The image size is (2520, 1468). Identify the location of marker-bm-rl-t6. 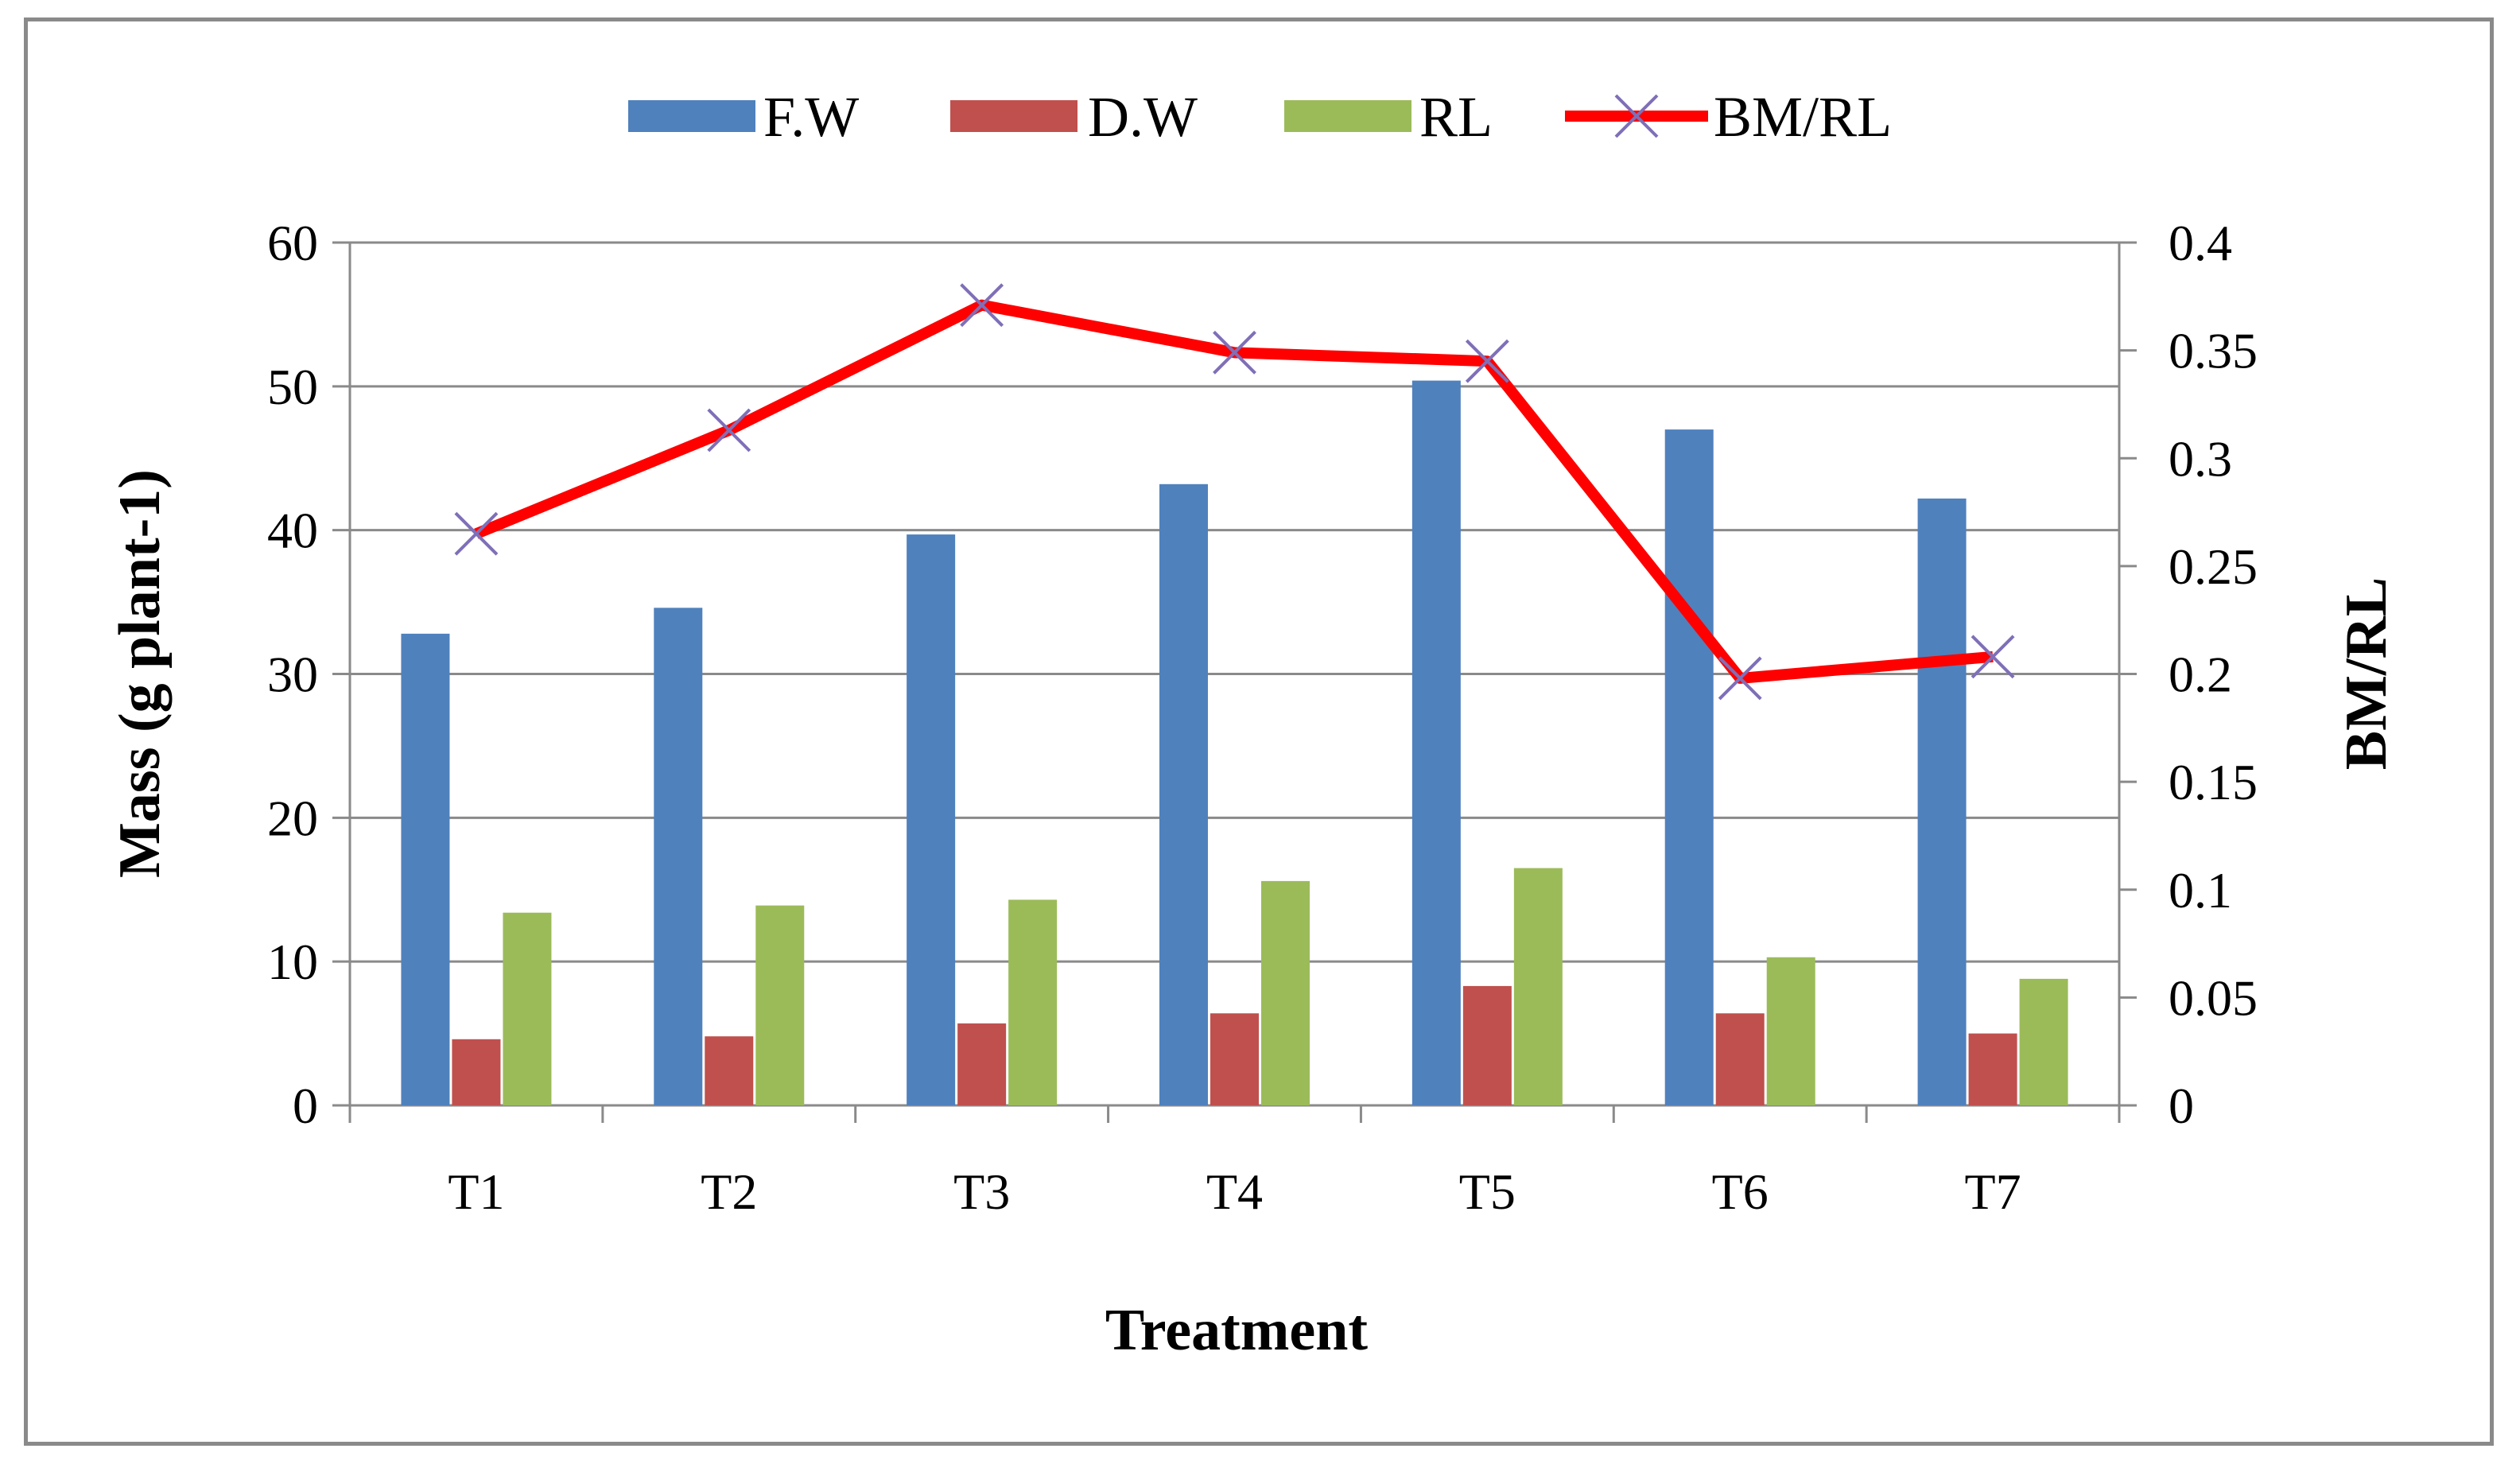
(1740, 678).